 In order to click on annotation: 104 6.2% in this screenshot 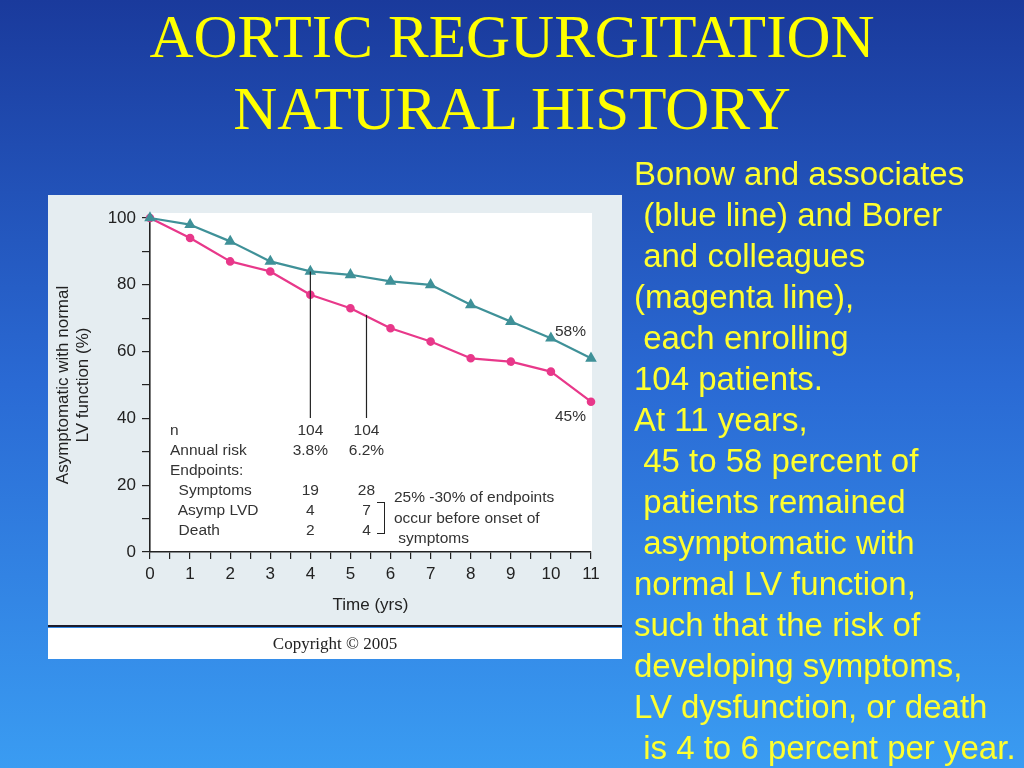, I will do `click(366, 440)`.